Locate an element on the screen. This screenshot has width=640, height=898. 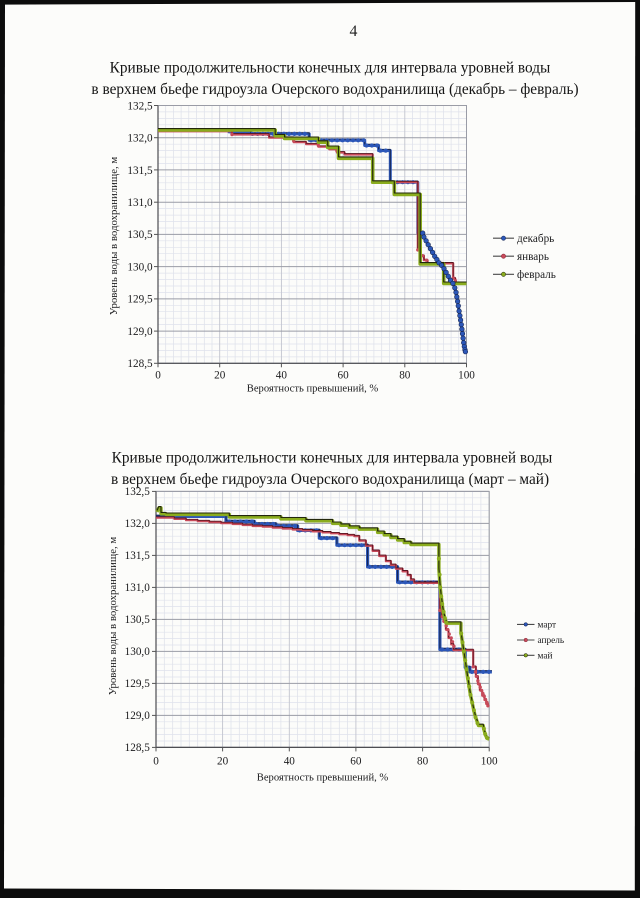
svg-text: 4 is located at coordinates (354, 31).